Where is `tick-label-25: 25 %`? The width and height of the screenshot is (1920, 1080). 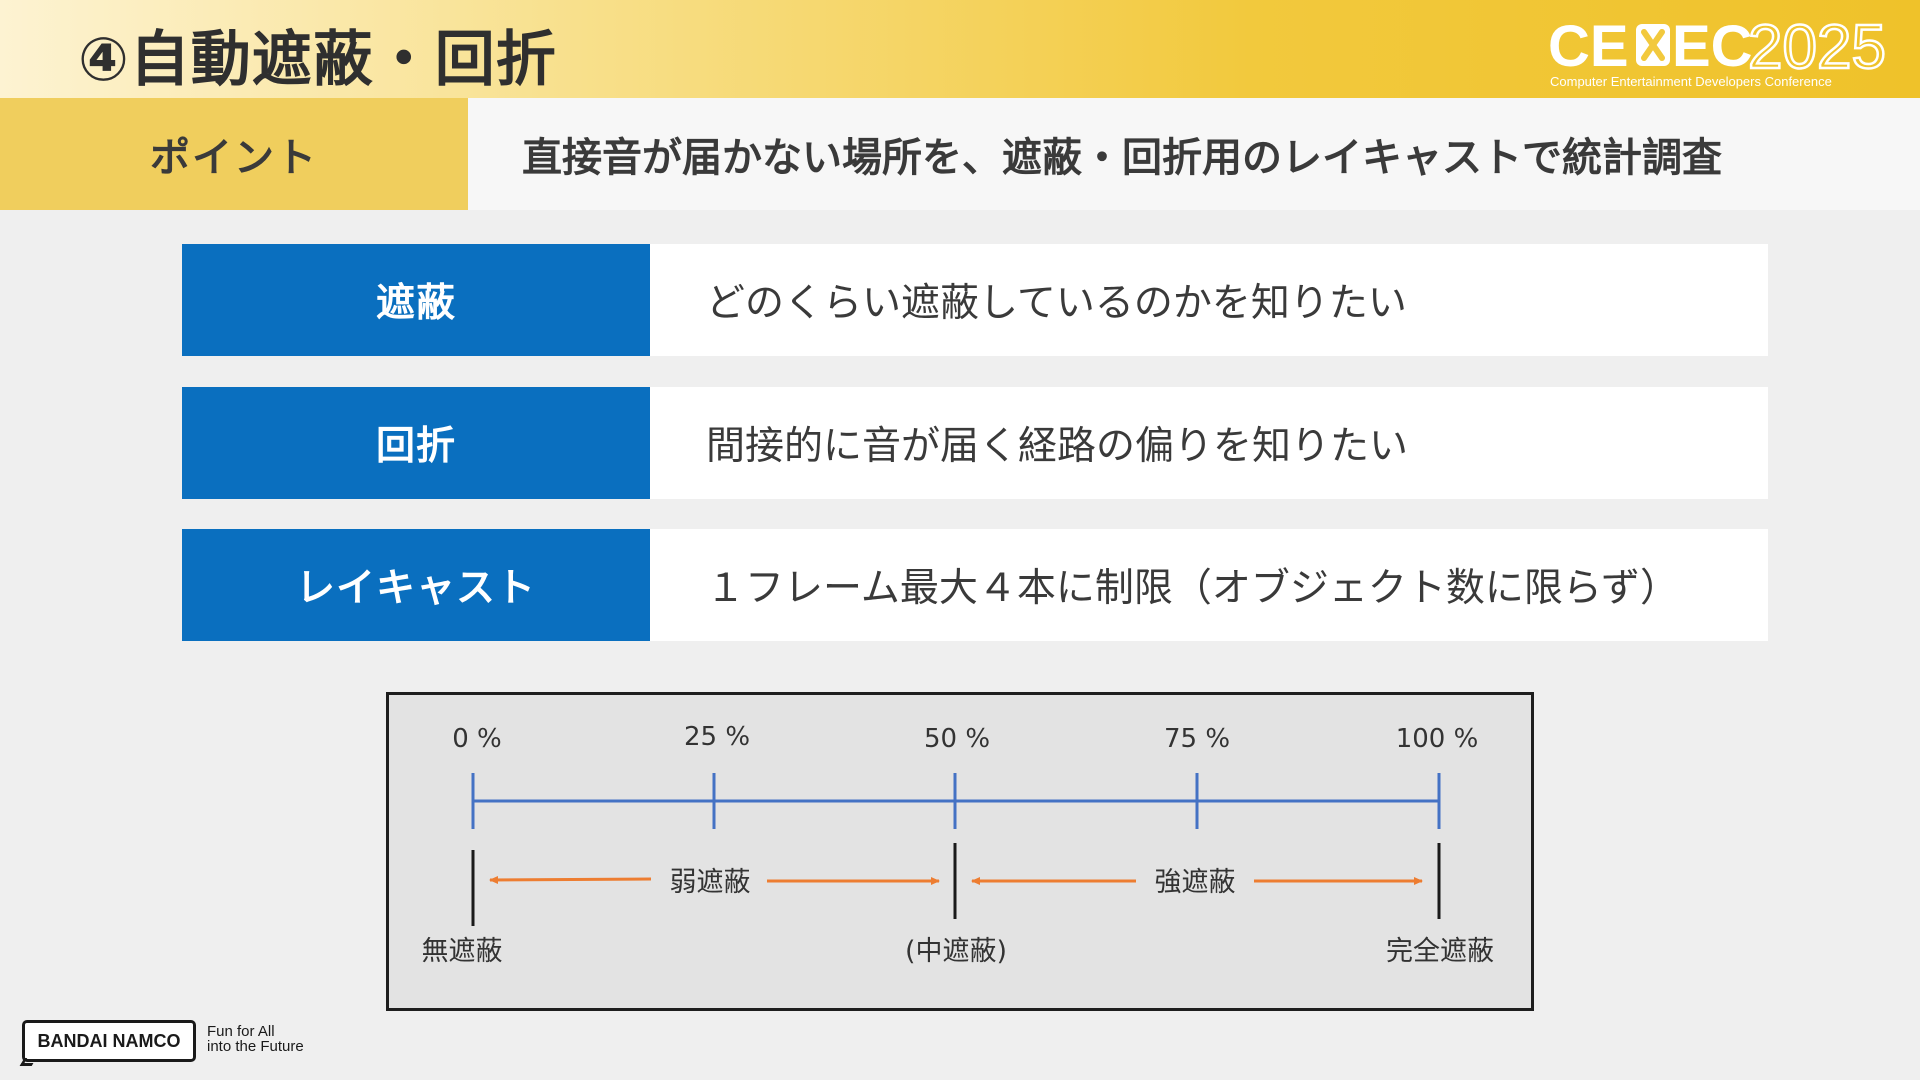
tick-label-25: 25 % is located at coordinates (717, 737).